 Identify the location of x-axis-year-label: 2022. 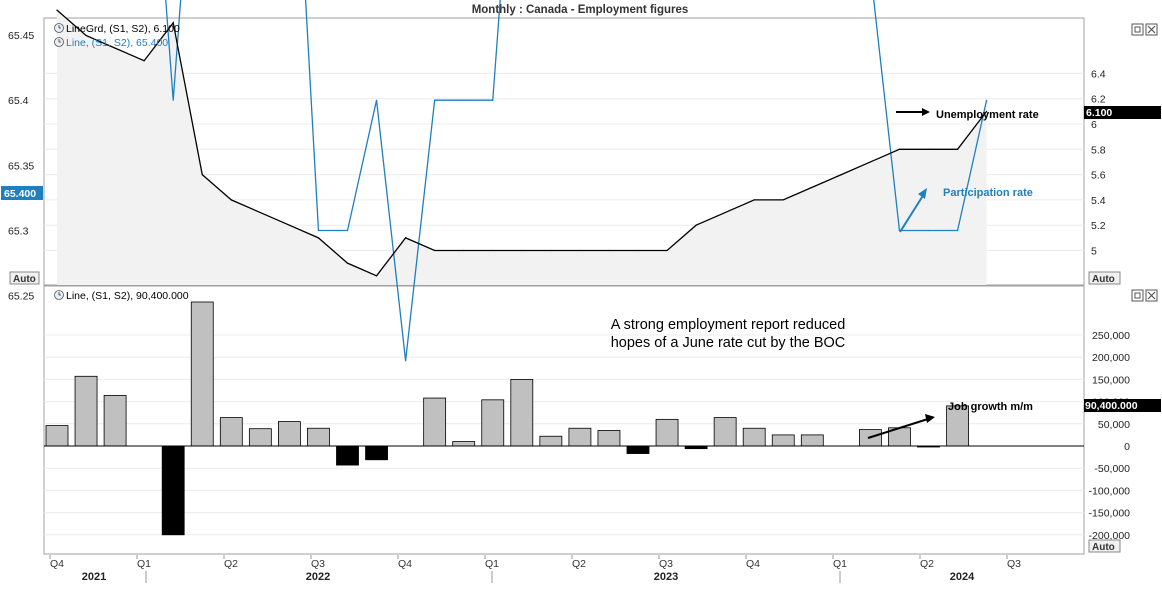
(318, 577).